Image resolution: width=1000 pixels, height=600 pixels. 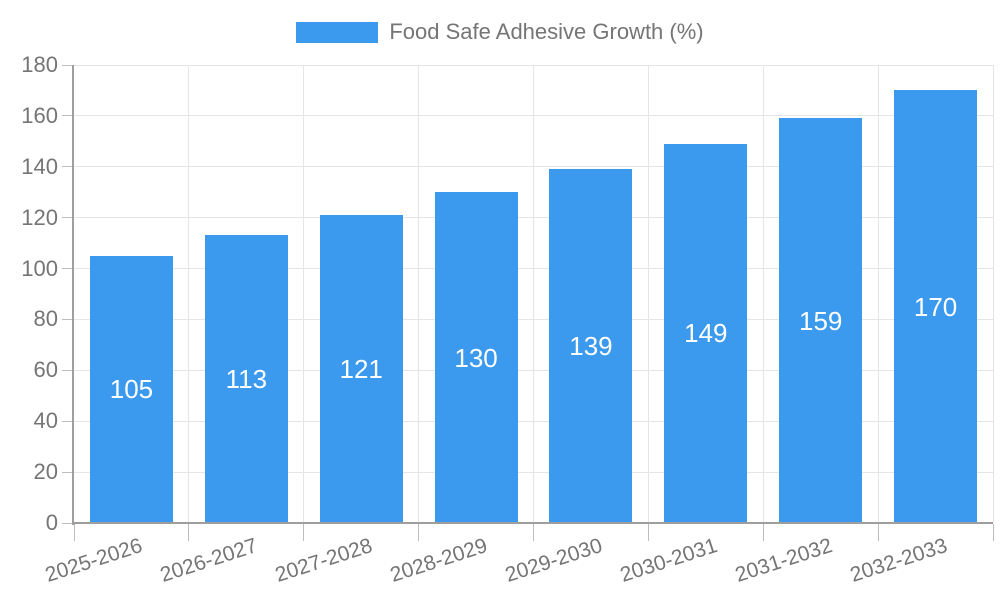 What do you see at coordinates (51, 522) in the screenshot?
I see `y-axis-tick-label: 0` at bounding box center [51, 522].